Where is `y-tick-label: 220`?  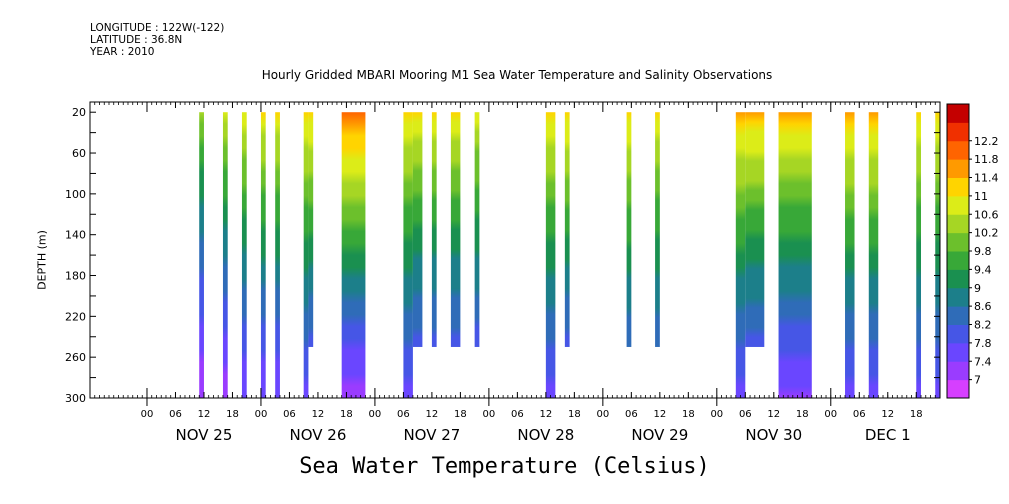
y-tick-label: 220 is located at coordinates (75, 316).